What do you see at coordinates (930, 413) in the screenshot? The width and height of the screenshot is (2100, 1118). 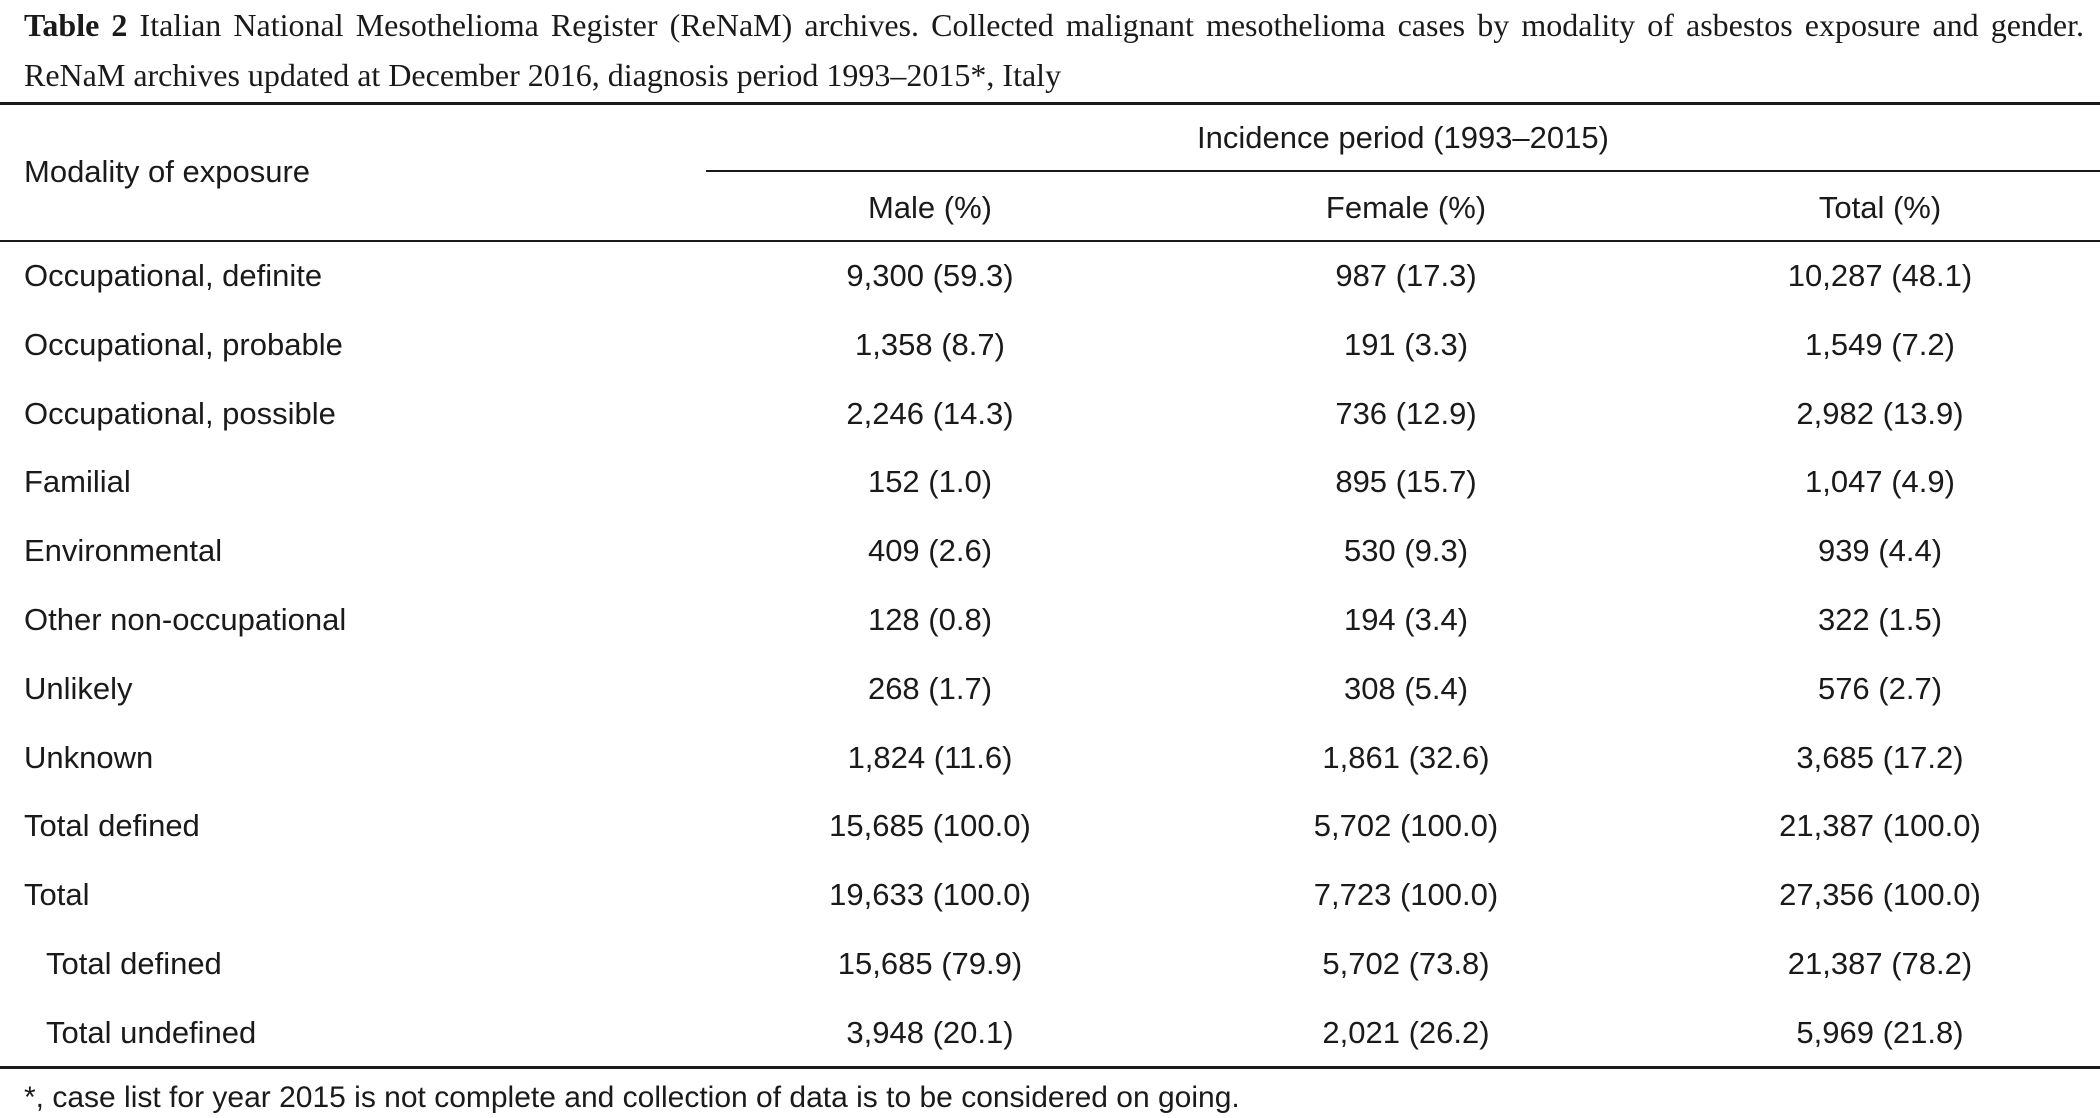 I see `cell-male: 2,246 (14.3)` at bounding box center [930, 413].